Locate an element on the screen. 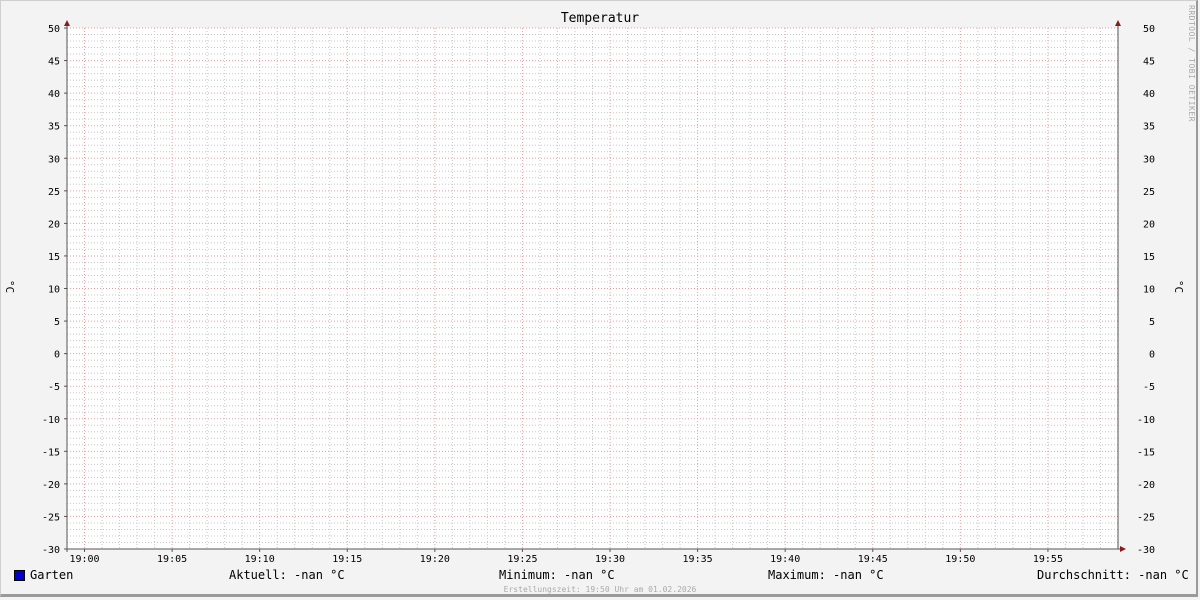 The width and height of the screenshot is (1200, 600). y-tick-label-left: -25 is located at coordinates (51, 517).